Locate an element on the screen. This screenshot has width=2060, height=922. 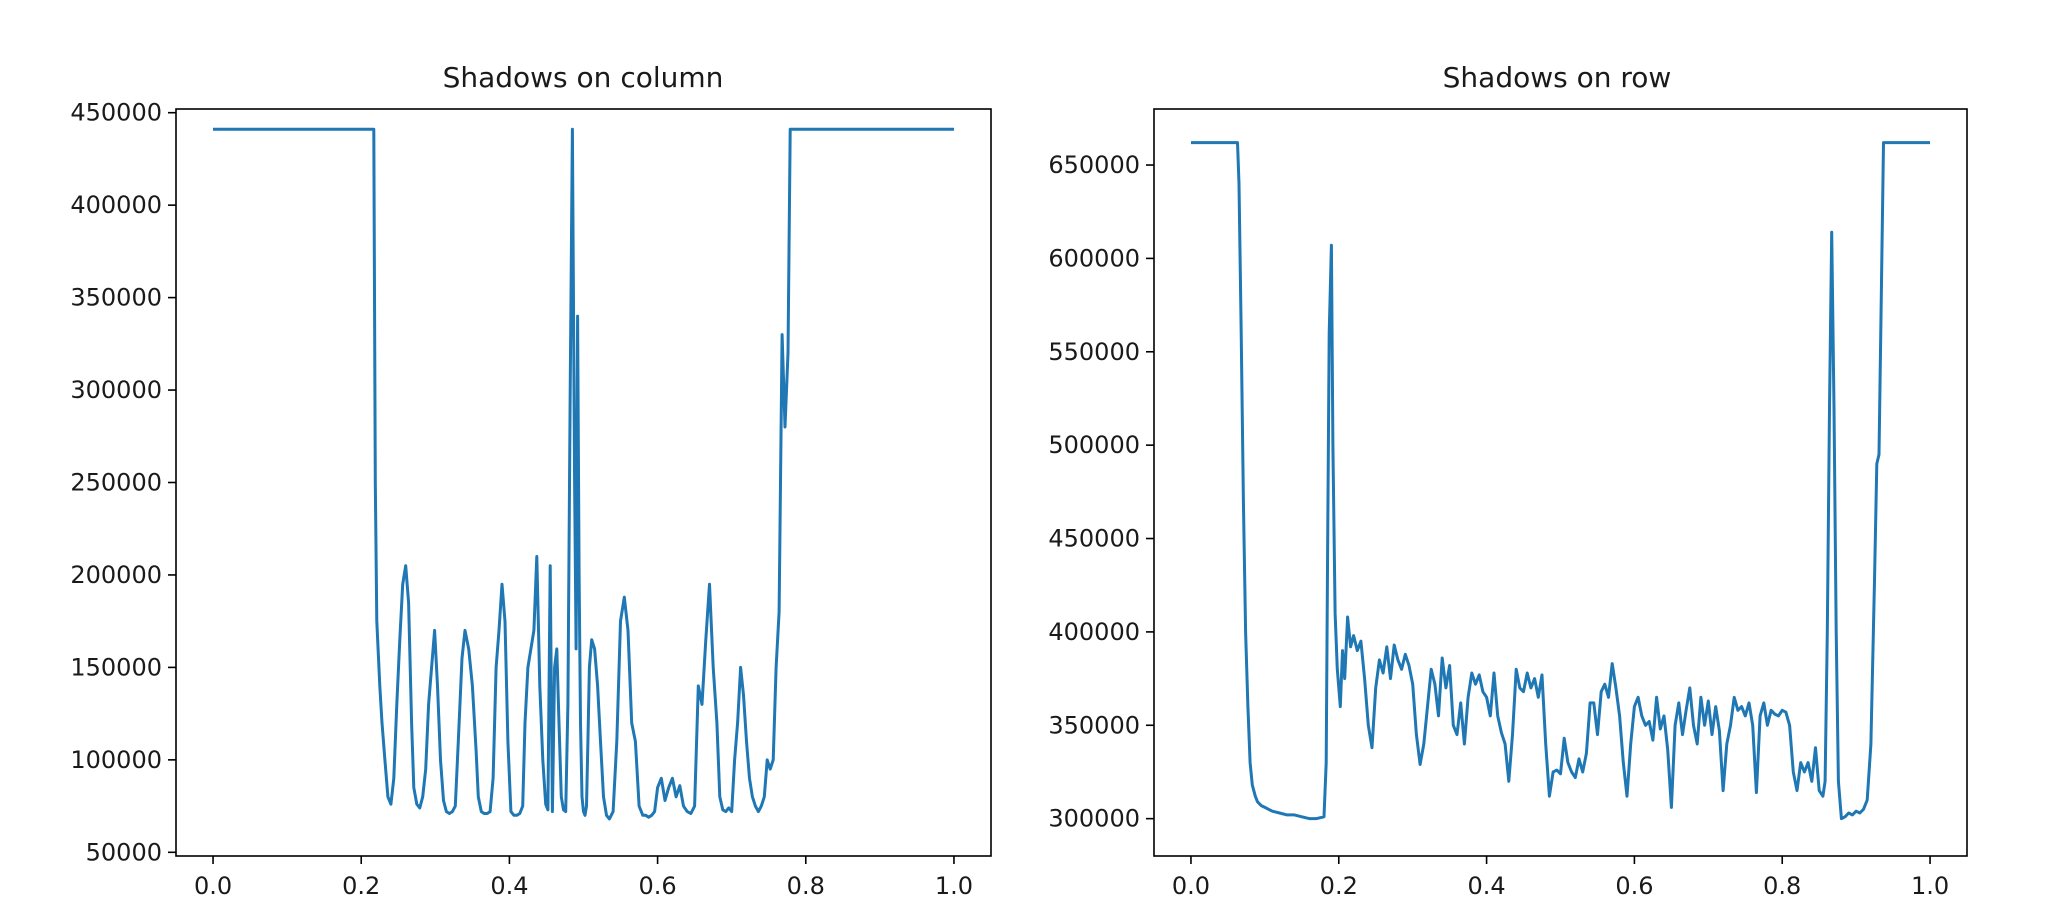
y-tick-label: 150000 is located at coordinates (116, 667).